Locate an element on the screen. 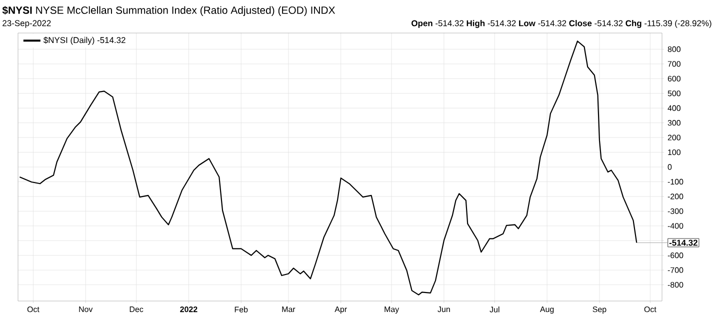 This screenshot has width=724, height=321. chart-subtitle: 23-Sep-2022 is located at coordinates (26, 24).